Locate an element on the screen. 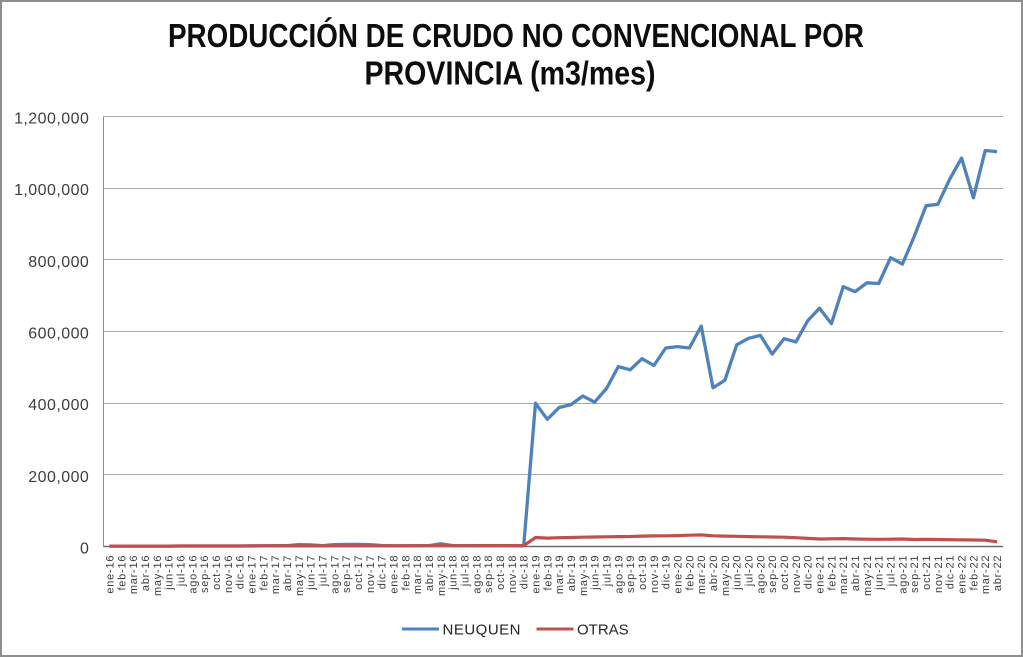  svg-text: 0 is located at coordinates (84, 549).